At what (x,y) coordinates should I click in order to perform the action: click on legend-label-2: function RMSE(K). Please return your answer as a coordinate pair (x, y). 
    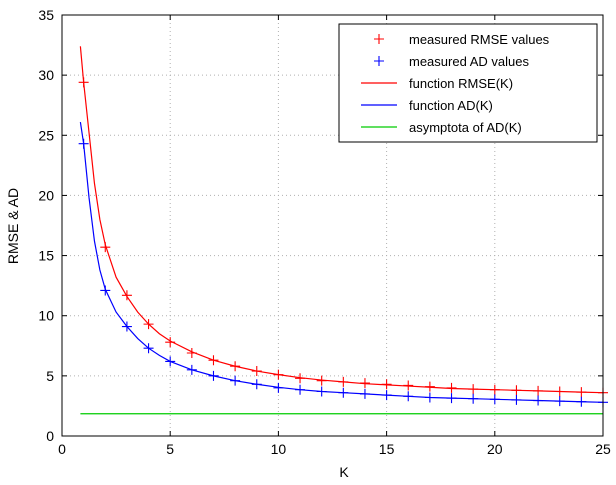
    Looking at the image, I should click on (461, 83).